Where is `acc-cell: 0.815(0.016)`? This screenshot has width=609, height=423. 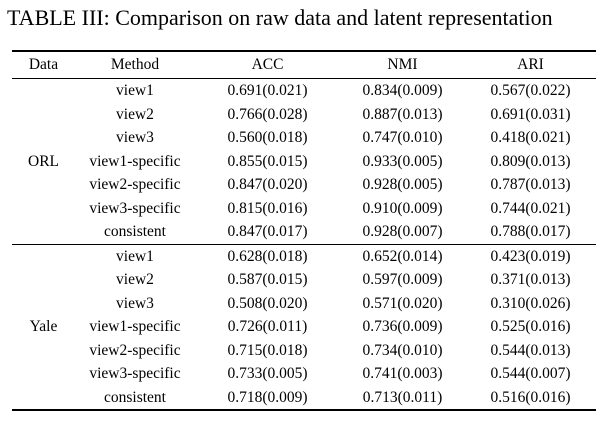
acc-cell: 0.815(0.016) is located at coordinates (267, 208).